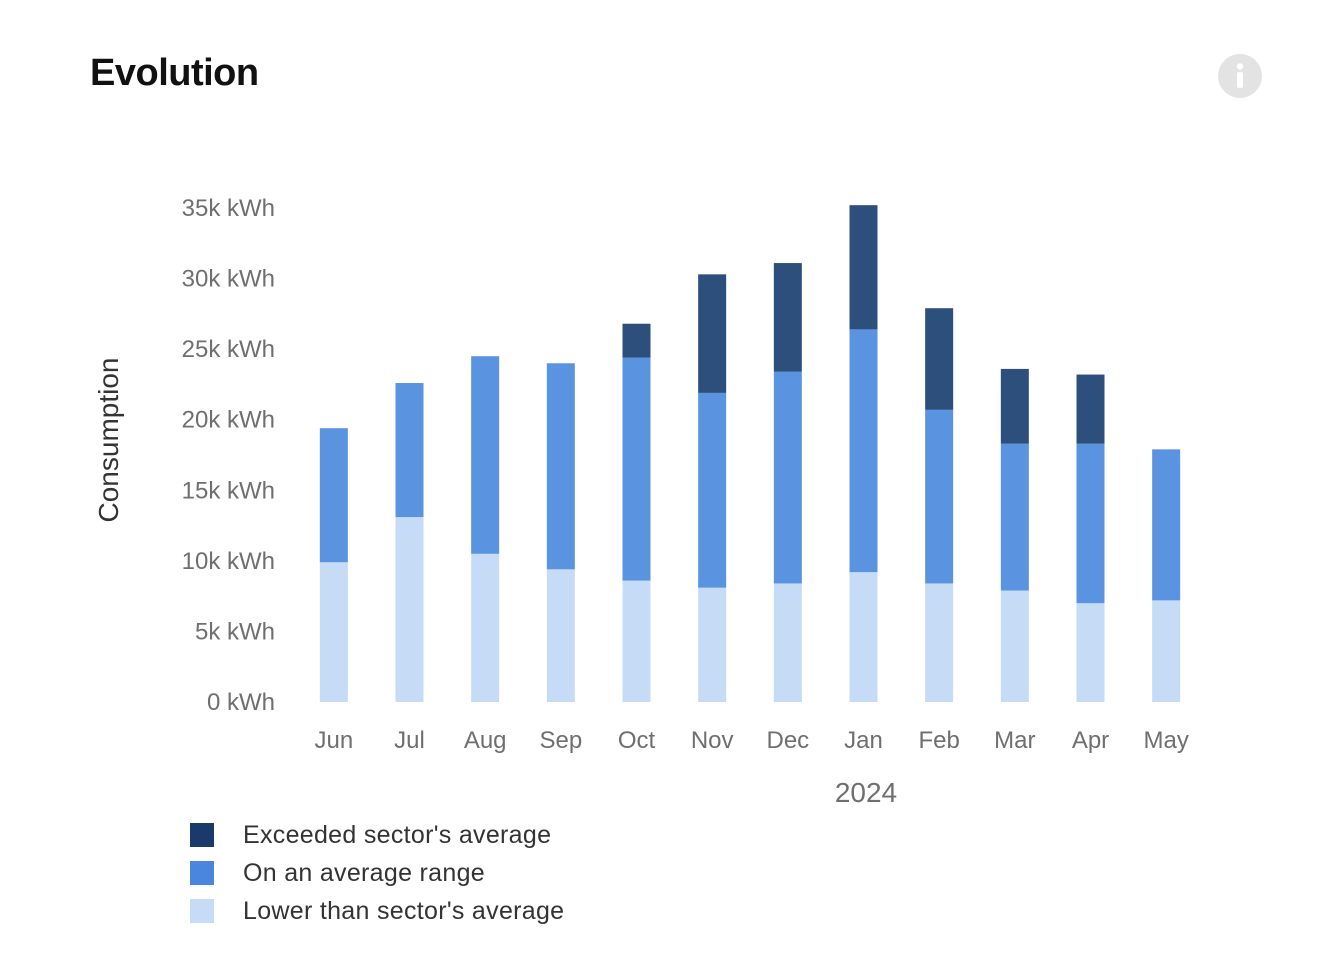 The height and width of the screenshot is (966, 1334). What do you see at coordinates (712, 740) in the screenshot?
I see `x-tick-label: Nov` at bounding box center [712, 740].